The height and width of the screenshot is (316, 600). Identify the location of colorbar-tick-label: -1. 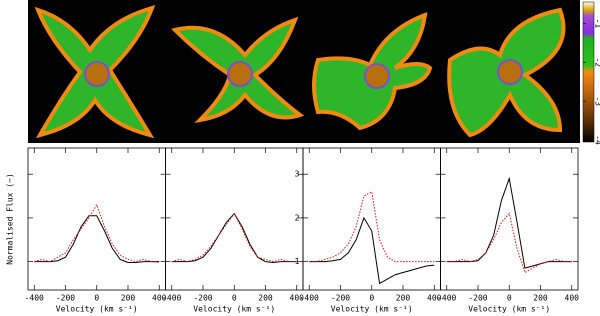
(597, 24).